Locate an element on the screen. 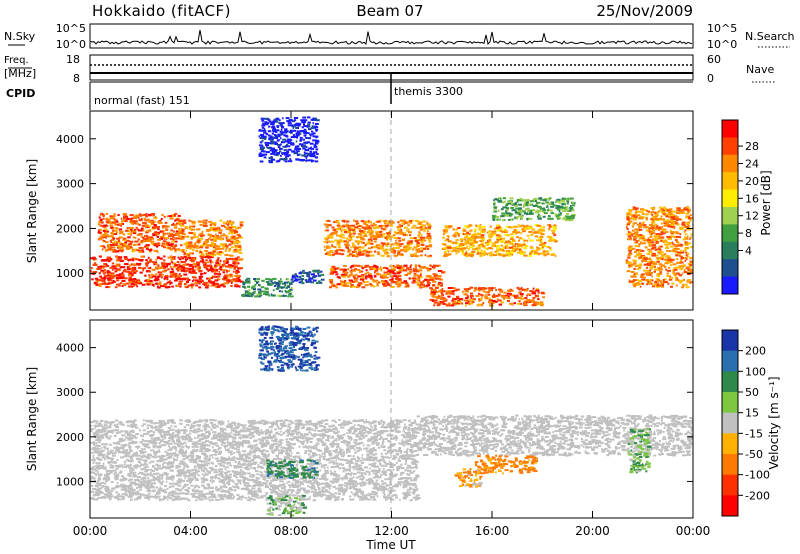  y-tick-label: 1000 is located at coordinates (70, 273).